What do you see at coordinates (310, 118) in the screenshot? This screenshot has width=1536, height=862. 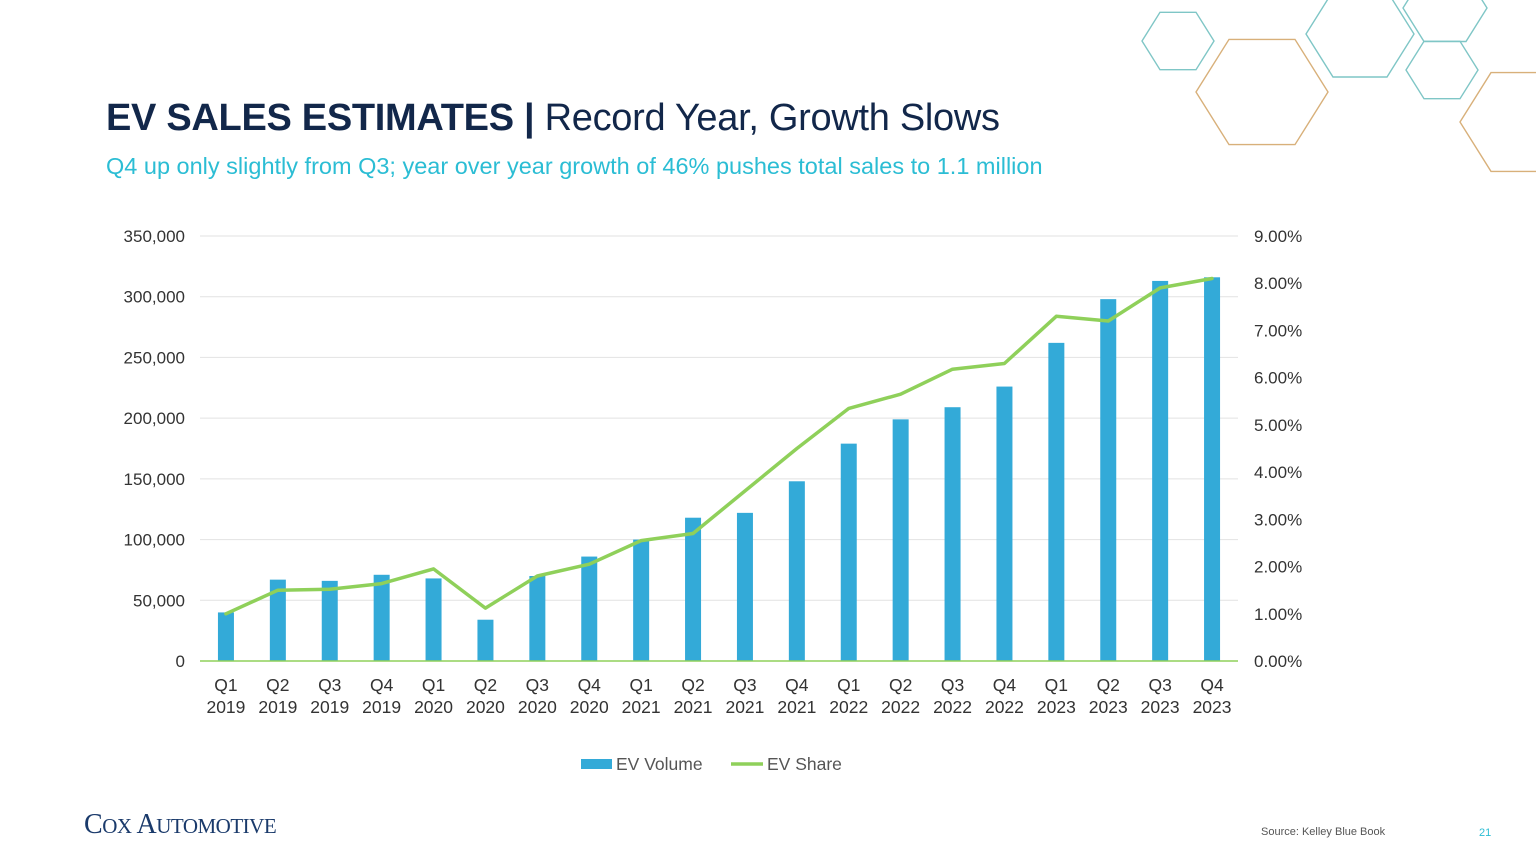 I see `slide-title-bold: EV SALES ESTIMATES` at bounding box center [310, 118].